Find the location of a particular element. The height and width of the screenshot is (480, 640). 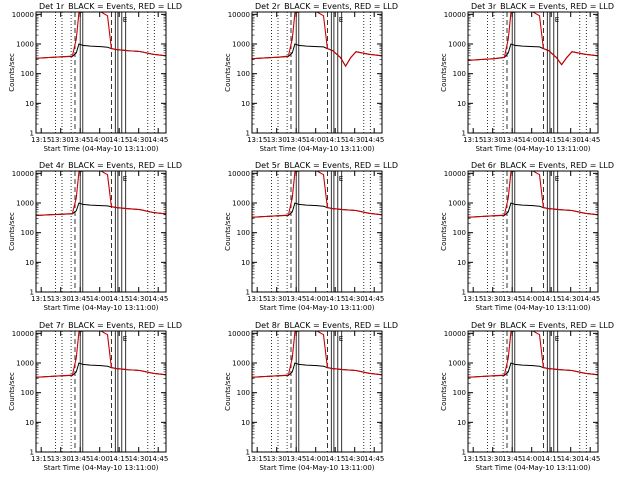

detector-name: Det 4r is located at coordinates (52, 165).